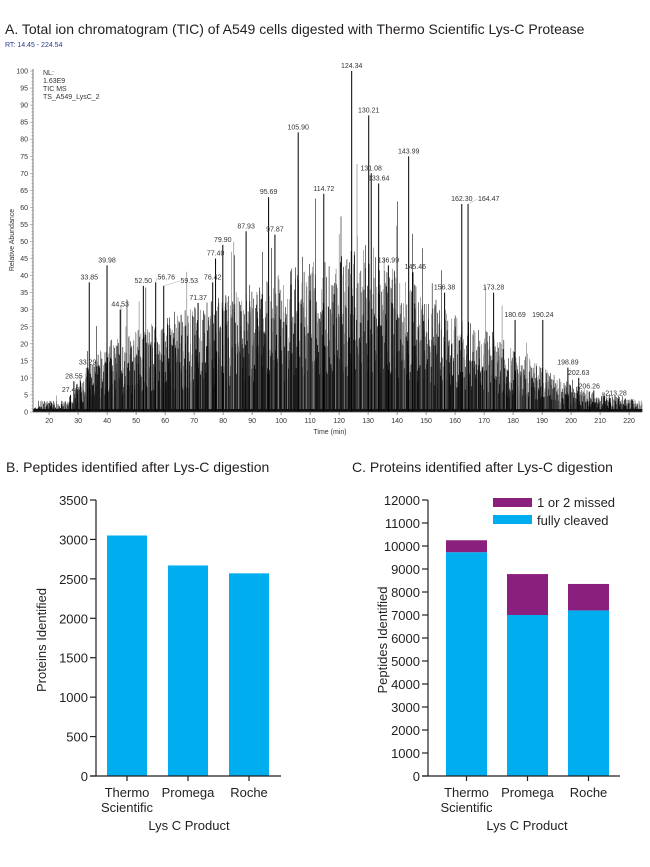 The height and width of the screenshot is (867, 650). What do you see at coordinates (49, 421) in the screenshot?
I see `x-tick-label: 20` at bounding box center [49, 421].